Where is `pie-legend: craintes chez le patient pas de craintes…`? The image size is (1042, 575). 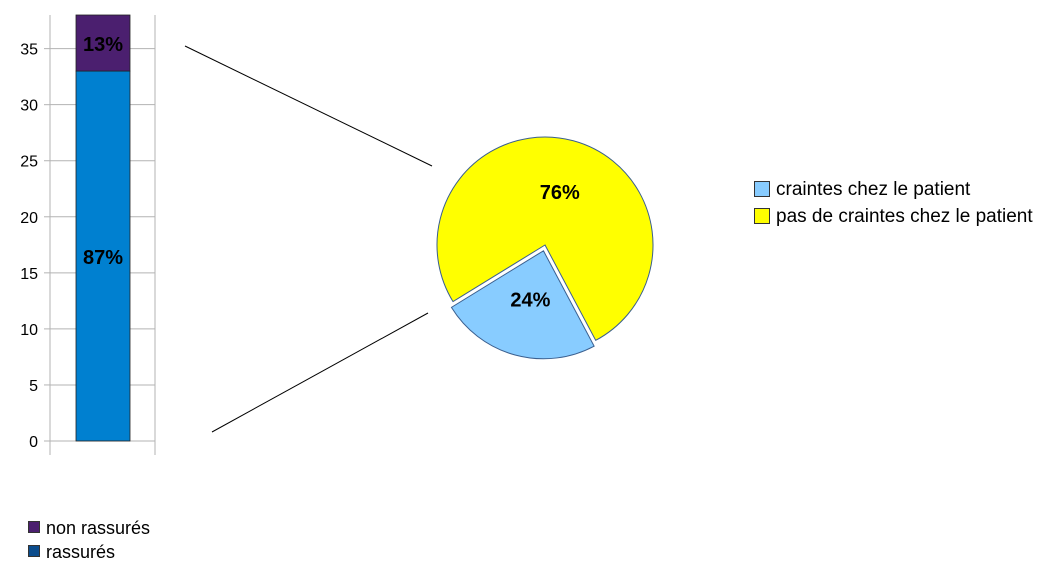 pie-legend: craintes chez le patient pas de craintes… is located at coordinates (897, 203).